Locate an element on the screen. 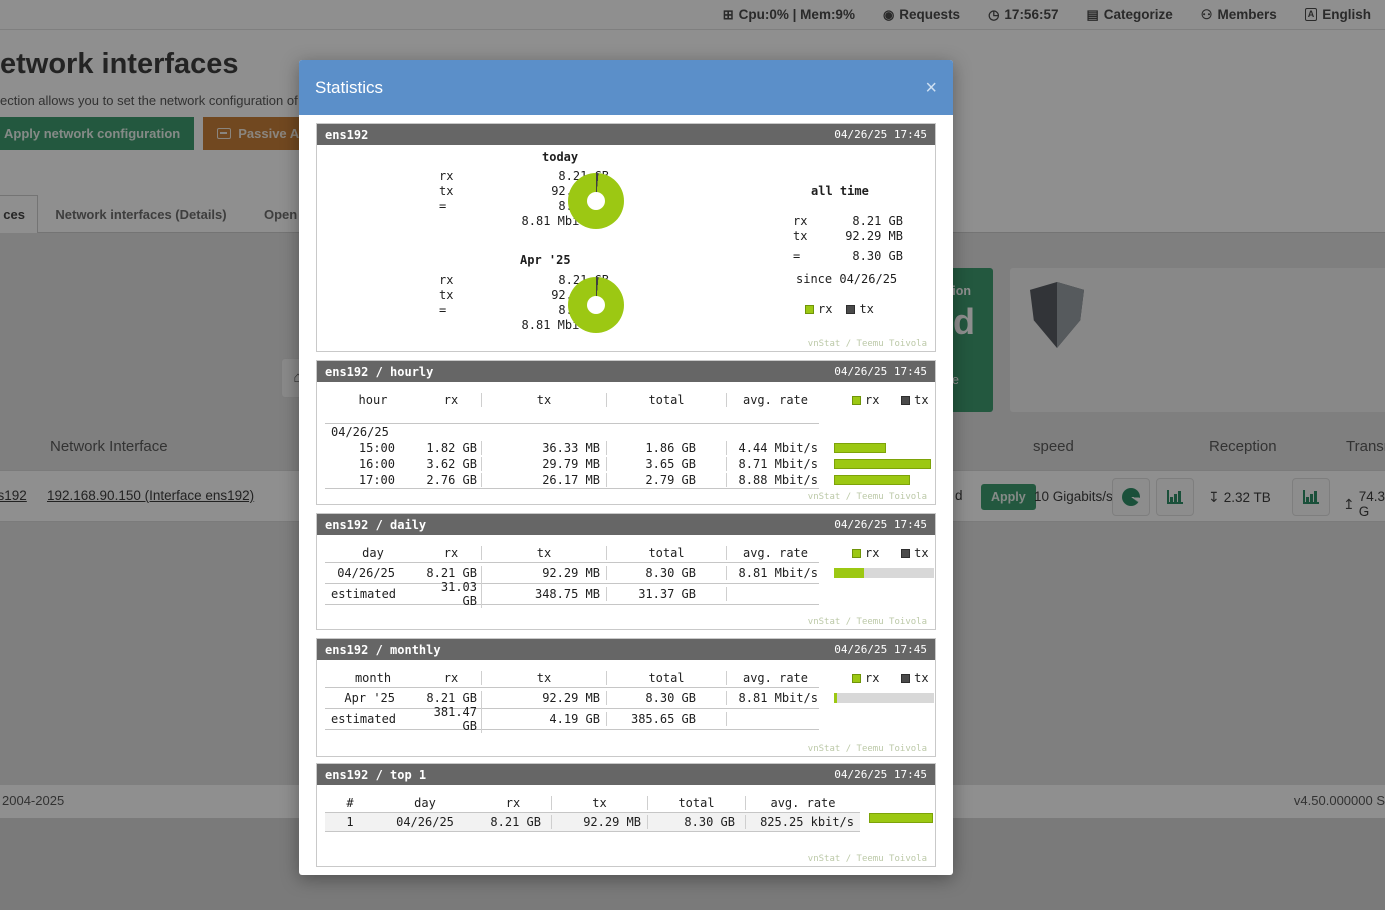  monthly-estimated-row: estimated 381.47 GB 4.19 GB 385.65 GB is located at coordinates (630, 719).